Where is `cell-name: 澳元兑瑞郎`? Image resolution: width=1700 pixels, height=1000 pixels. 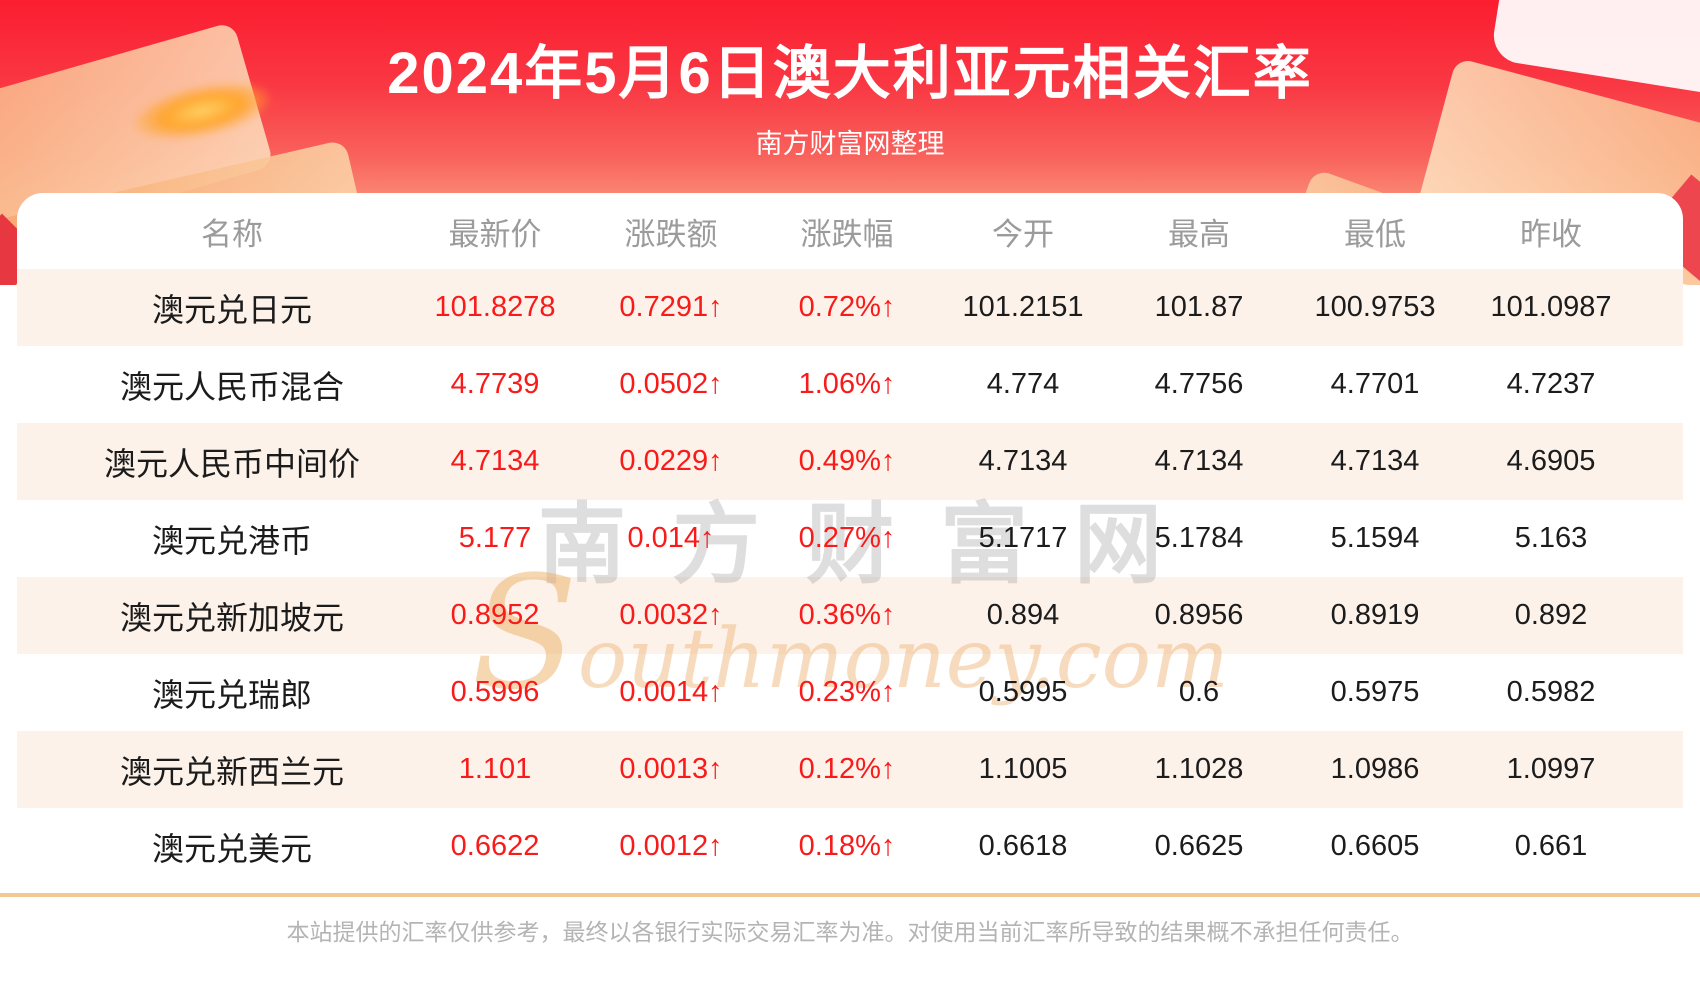
cell-name: 澳元兑瑞郎 is located at coordinates (231, 694).